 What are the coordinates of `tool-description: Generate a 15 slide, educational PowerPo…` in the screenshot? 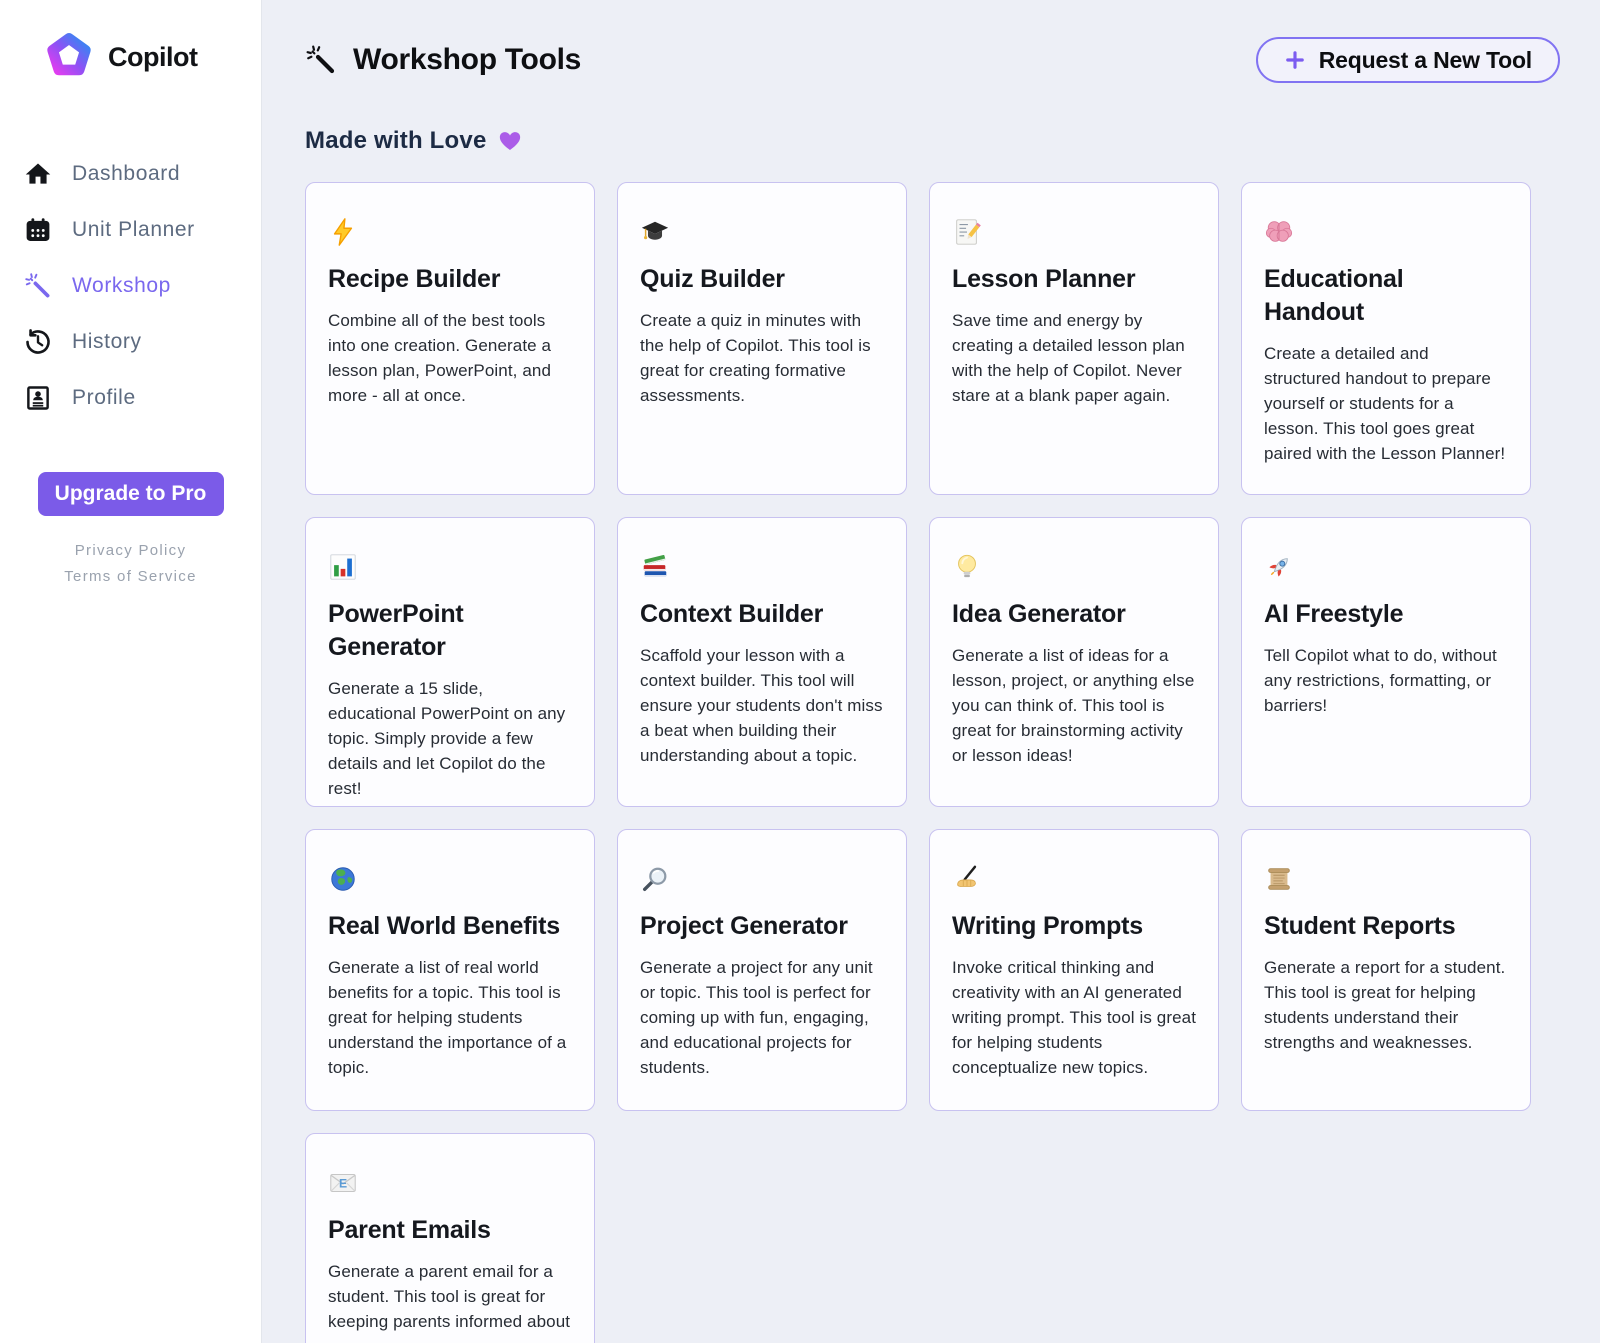 It's located at (447, 738).